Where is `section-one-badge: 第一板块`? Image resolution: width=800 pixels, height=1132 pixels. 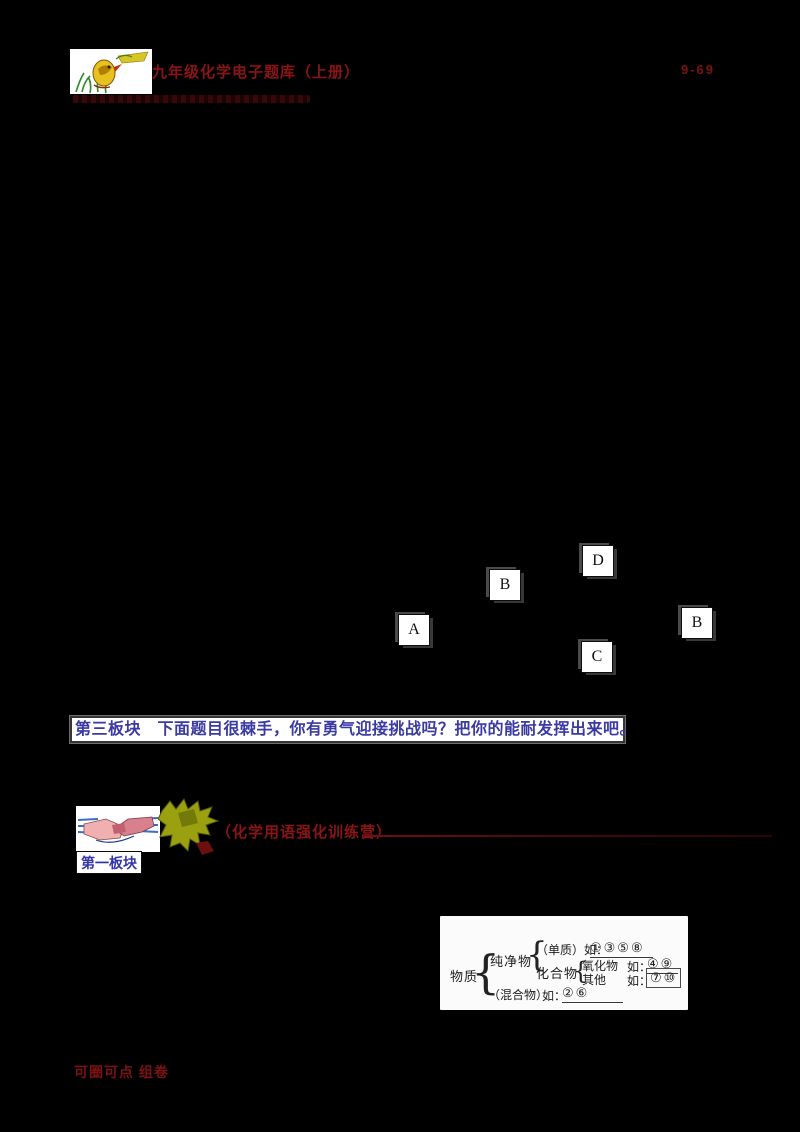
section-one-badge: 第一板块 is located at coordinates (109, 862).